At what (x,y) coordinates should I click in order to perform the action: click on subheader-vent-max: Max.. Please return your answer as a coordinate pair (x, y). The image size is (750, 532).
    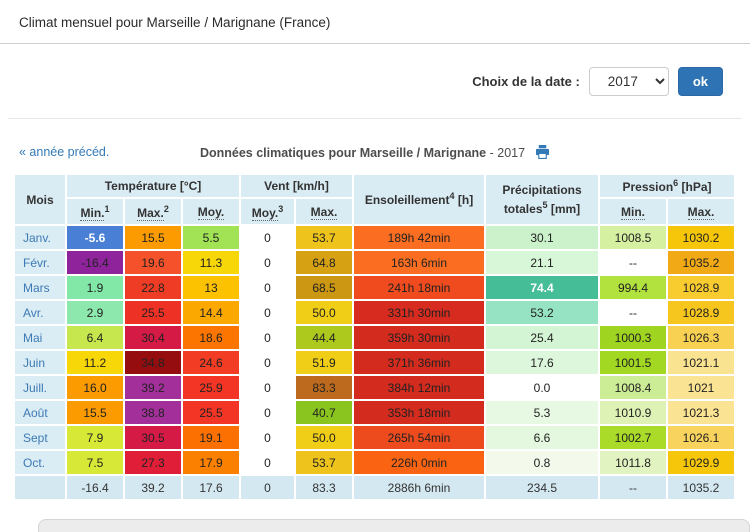
    Looking at the image, I should click on (324, 211).